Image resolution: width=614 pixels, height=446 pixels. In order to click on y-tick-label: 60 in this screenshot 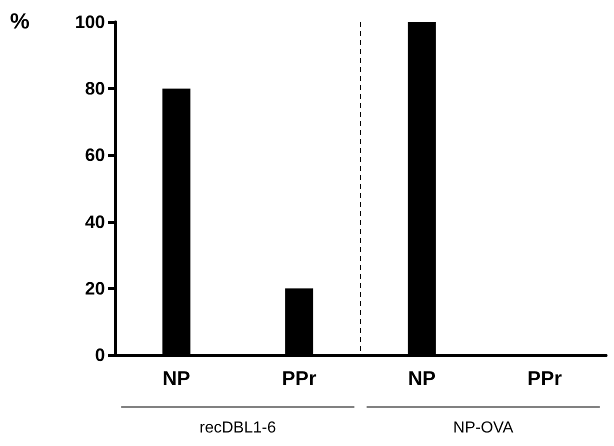, I will do `click(94, 155)`.